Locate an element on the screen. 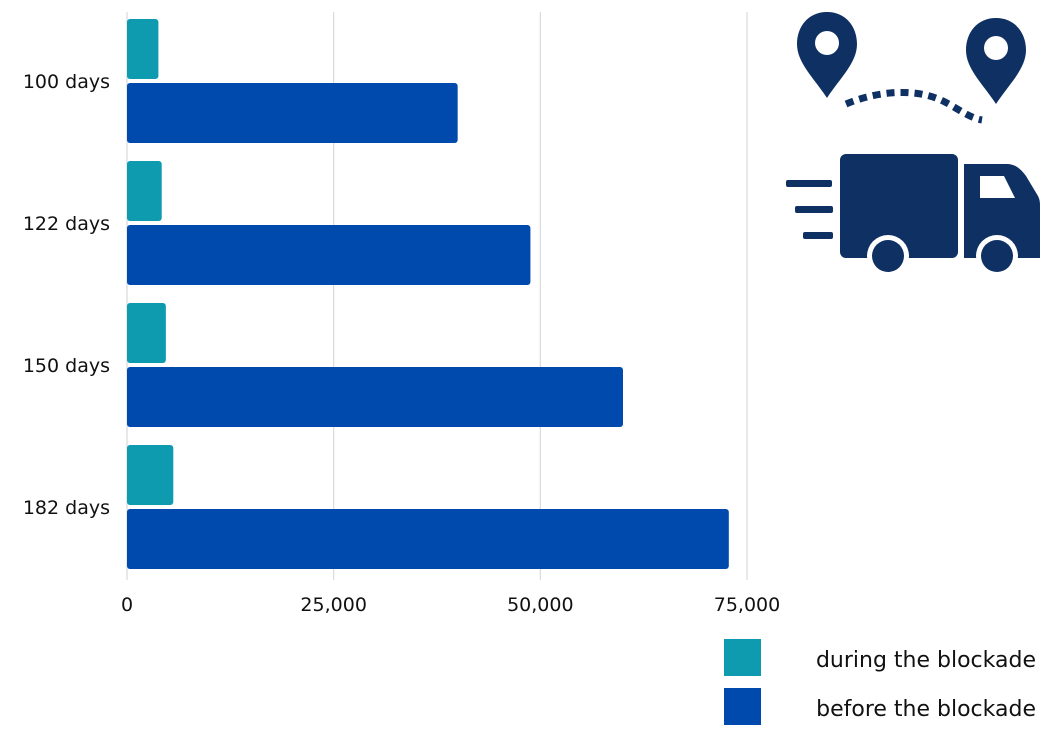 This screenshot has width=1045, height=731. logistics-illustration is located at coordinates (913, 144).